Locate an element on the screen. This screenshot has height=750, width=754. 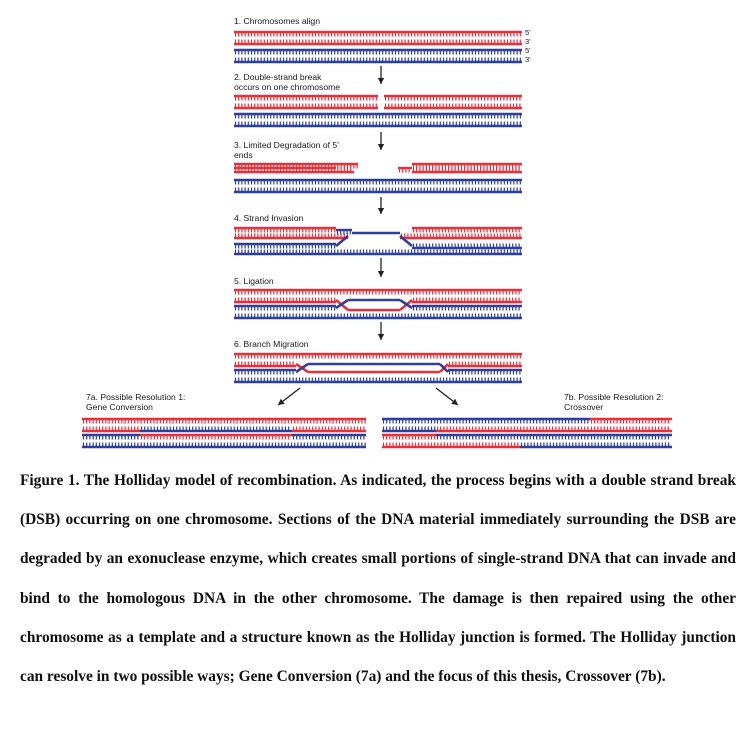
step-6-label: 6. Branch Migration is located at coordinates (271, 344).